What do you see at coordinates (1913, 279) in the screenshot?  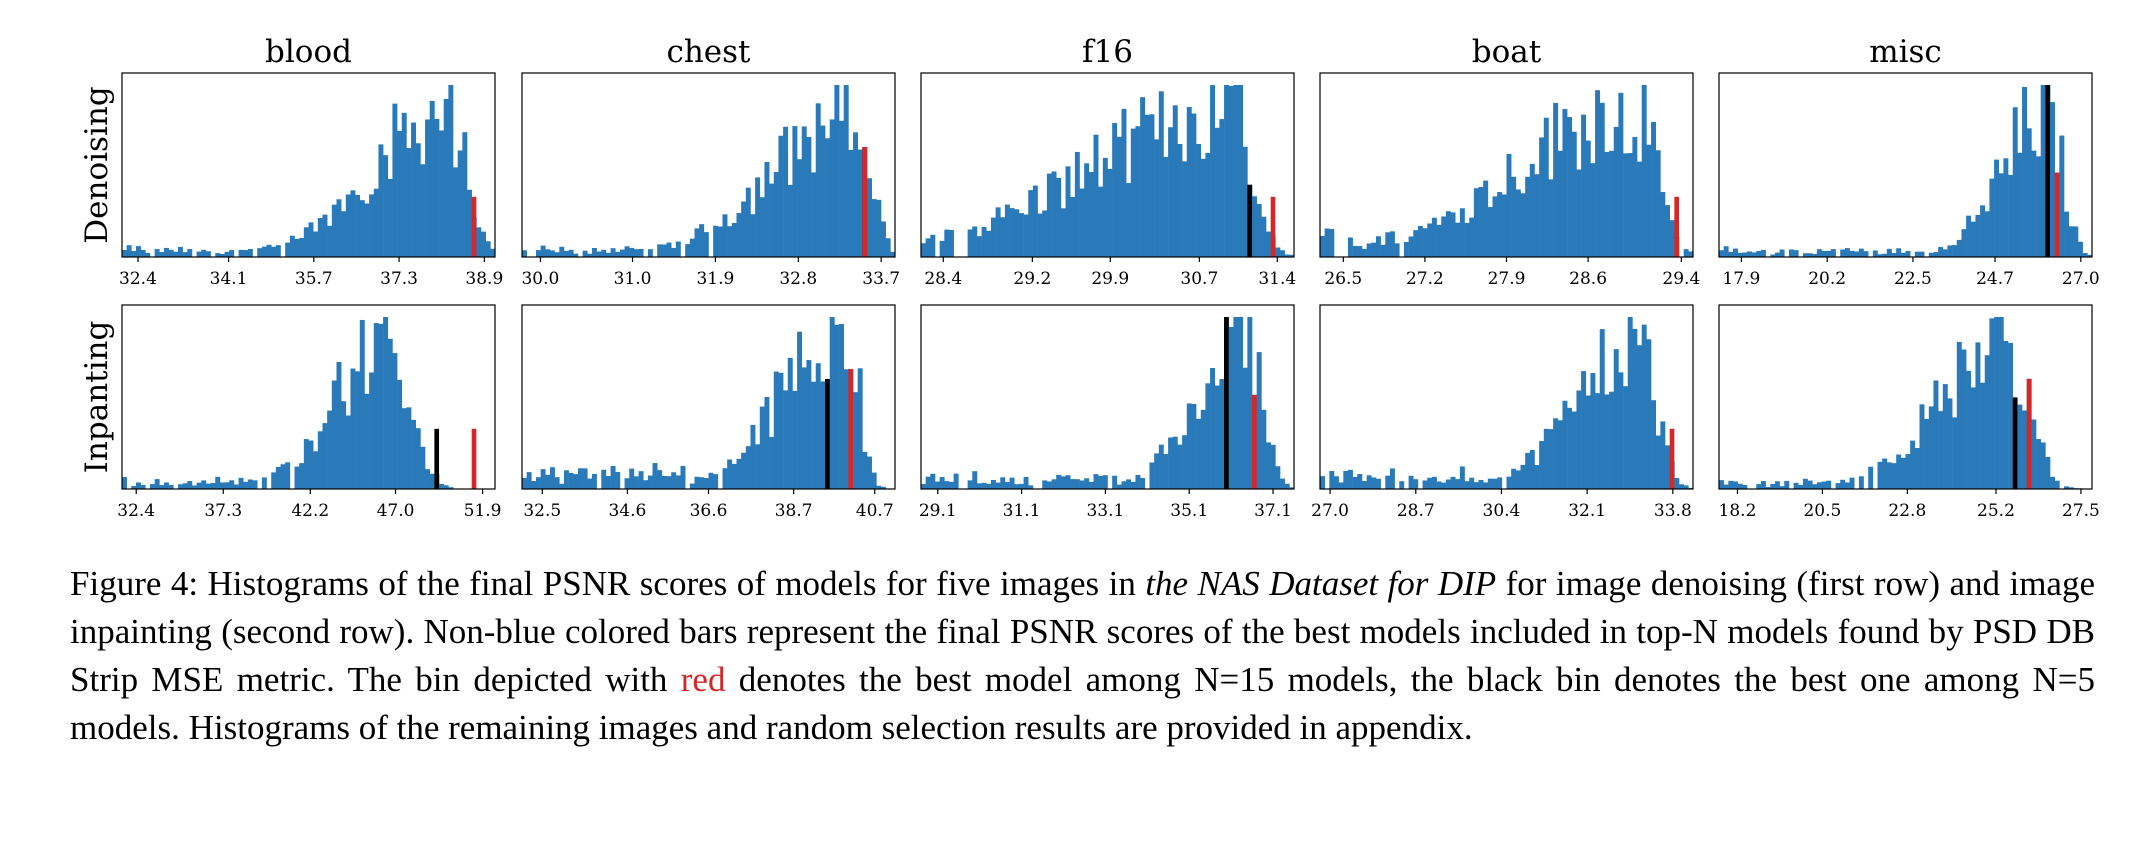 I see `x-tick-label: 22.5` at bounding box center [1913, 279].